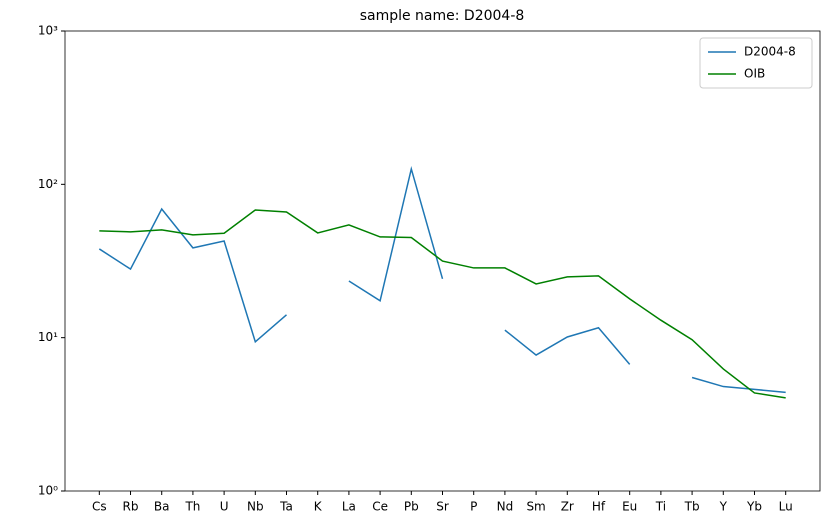 The height and width of the screenshot is (526, 830). I want to click on x-tick-label: Ba, so click(162, 507).